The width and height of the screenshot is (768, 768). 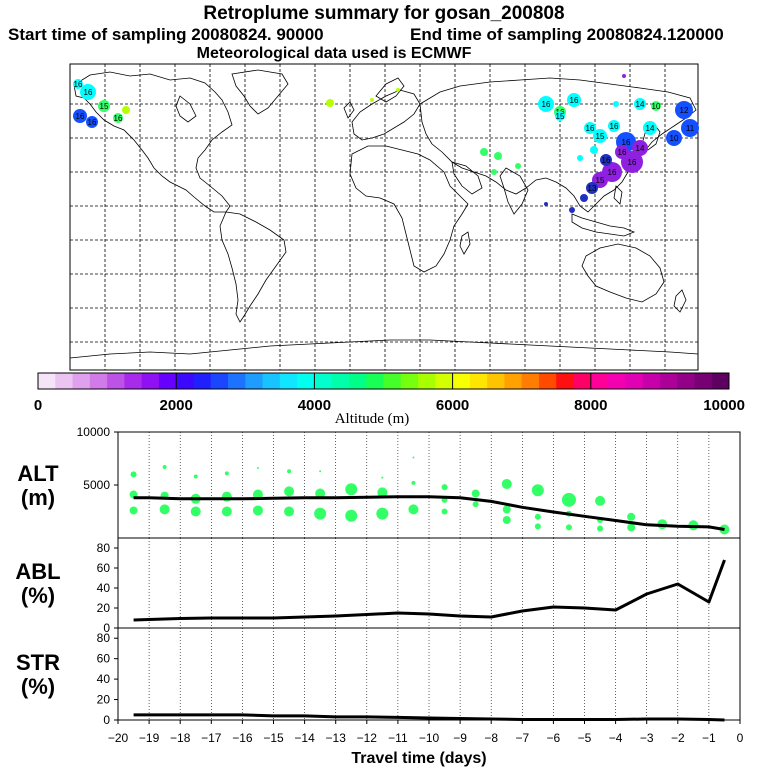 I want to click on plume-marker-label: 15, so click(x=560, y=116).